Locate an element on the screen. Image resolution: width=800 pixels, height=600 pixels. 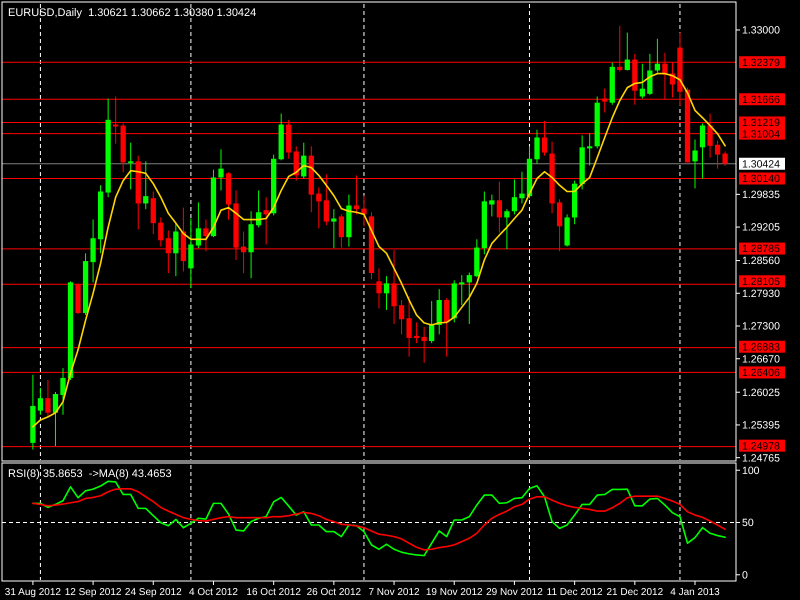
ref-line-label: 1.31666 is located at coordinates (761, 100).